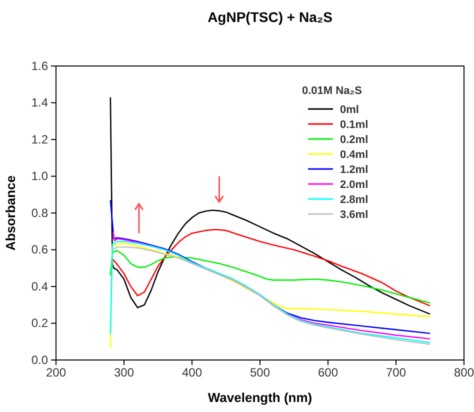 This screenshot has width=474, height=412. What do you see at coordinates (354, 170) in the screenshot?
I see `legend-label: 1.2ml` at bounding box center [354, 170].